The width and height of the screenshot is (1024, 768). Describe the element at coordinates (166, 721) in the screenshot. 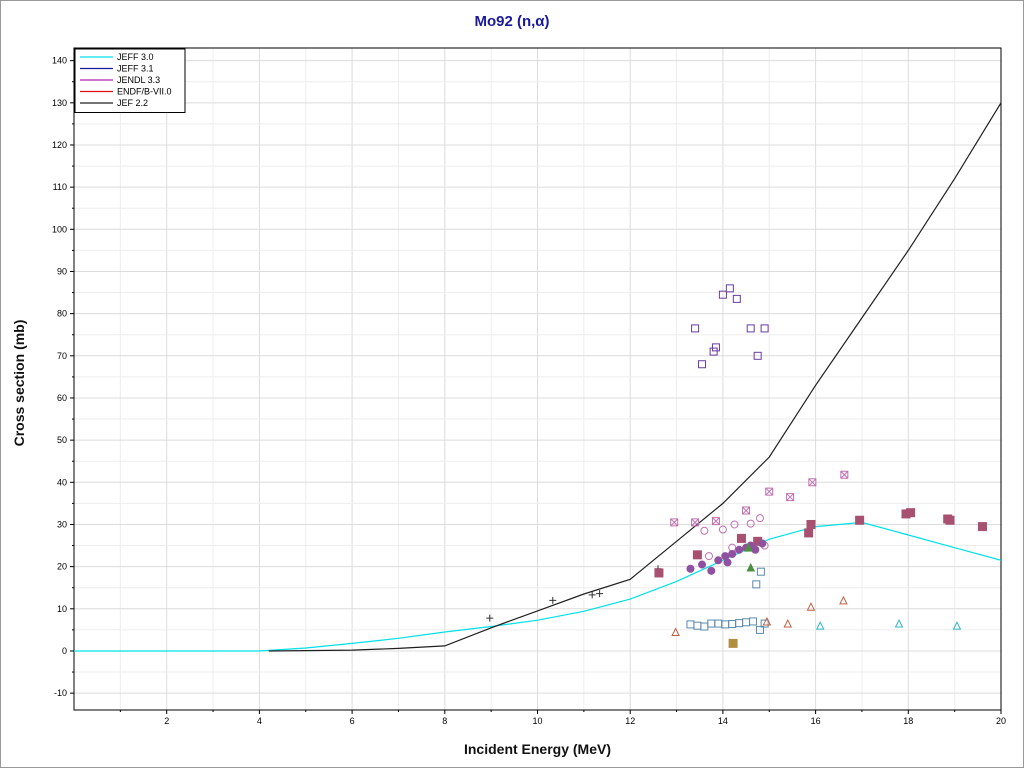

I see `x-tick-label: 2` at that location.